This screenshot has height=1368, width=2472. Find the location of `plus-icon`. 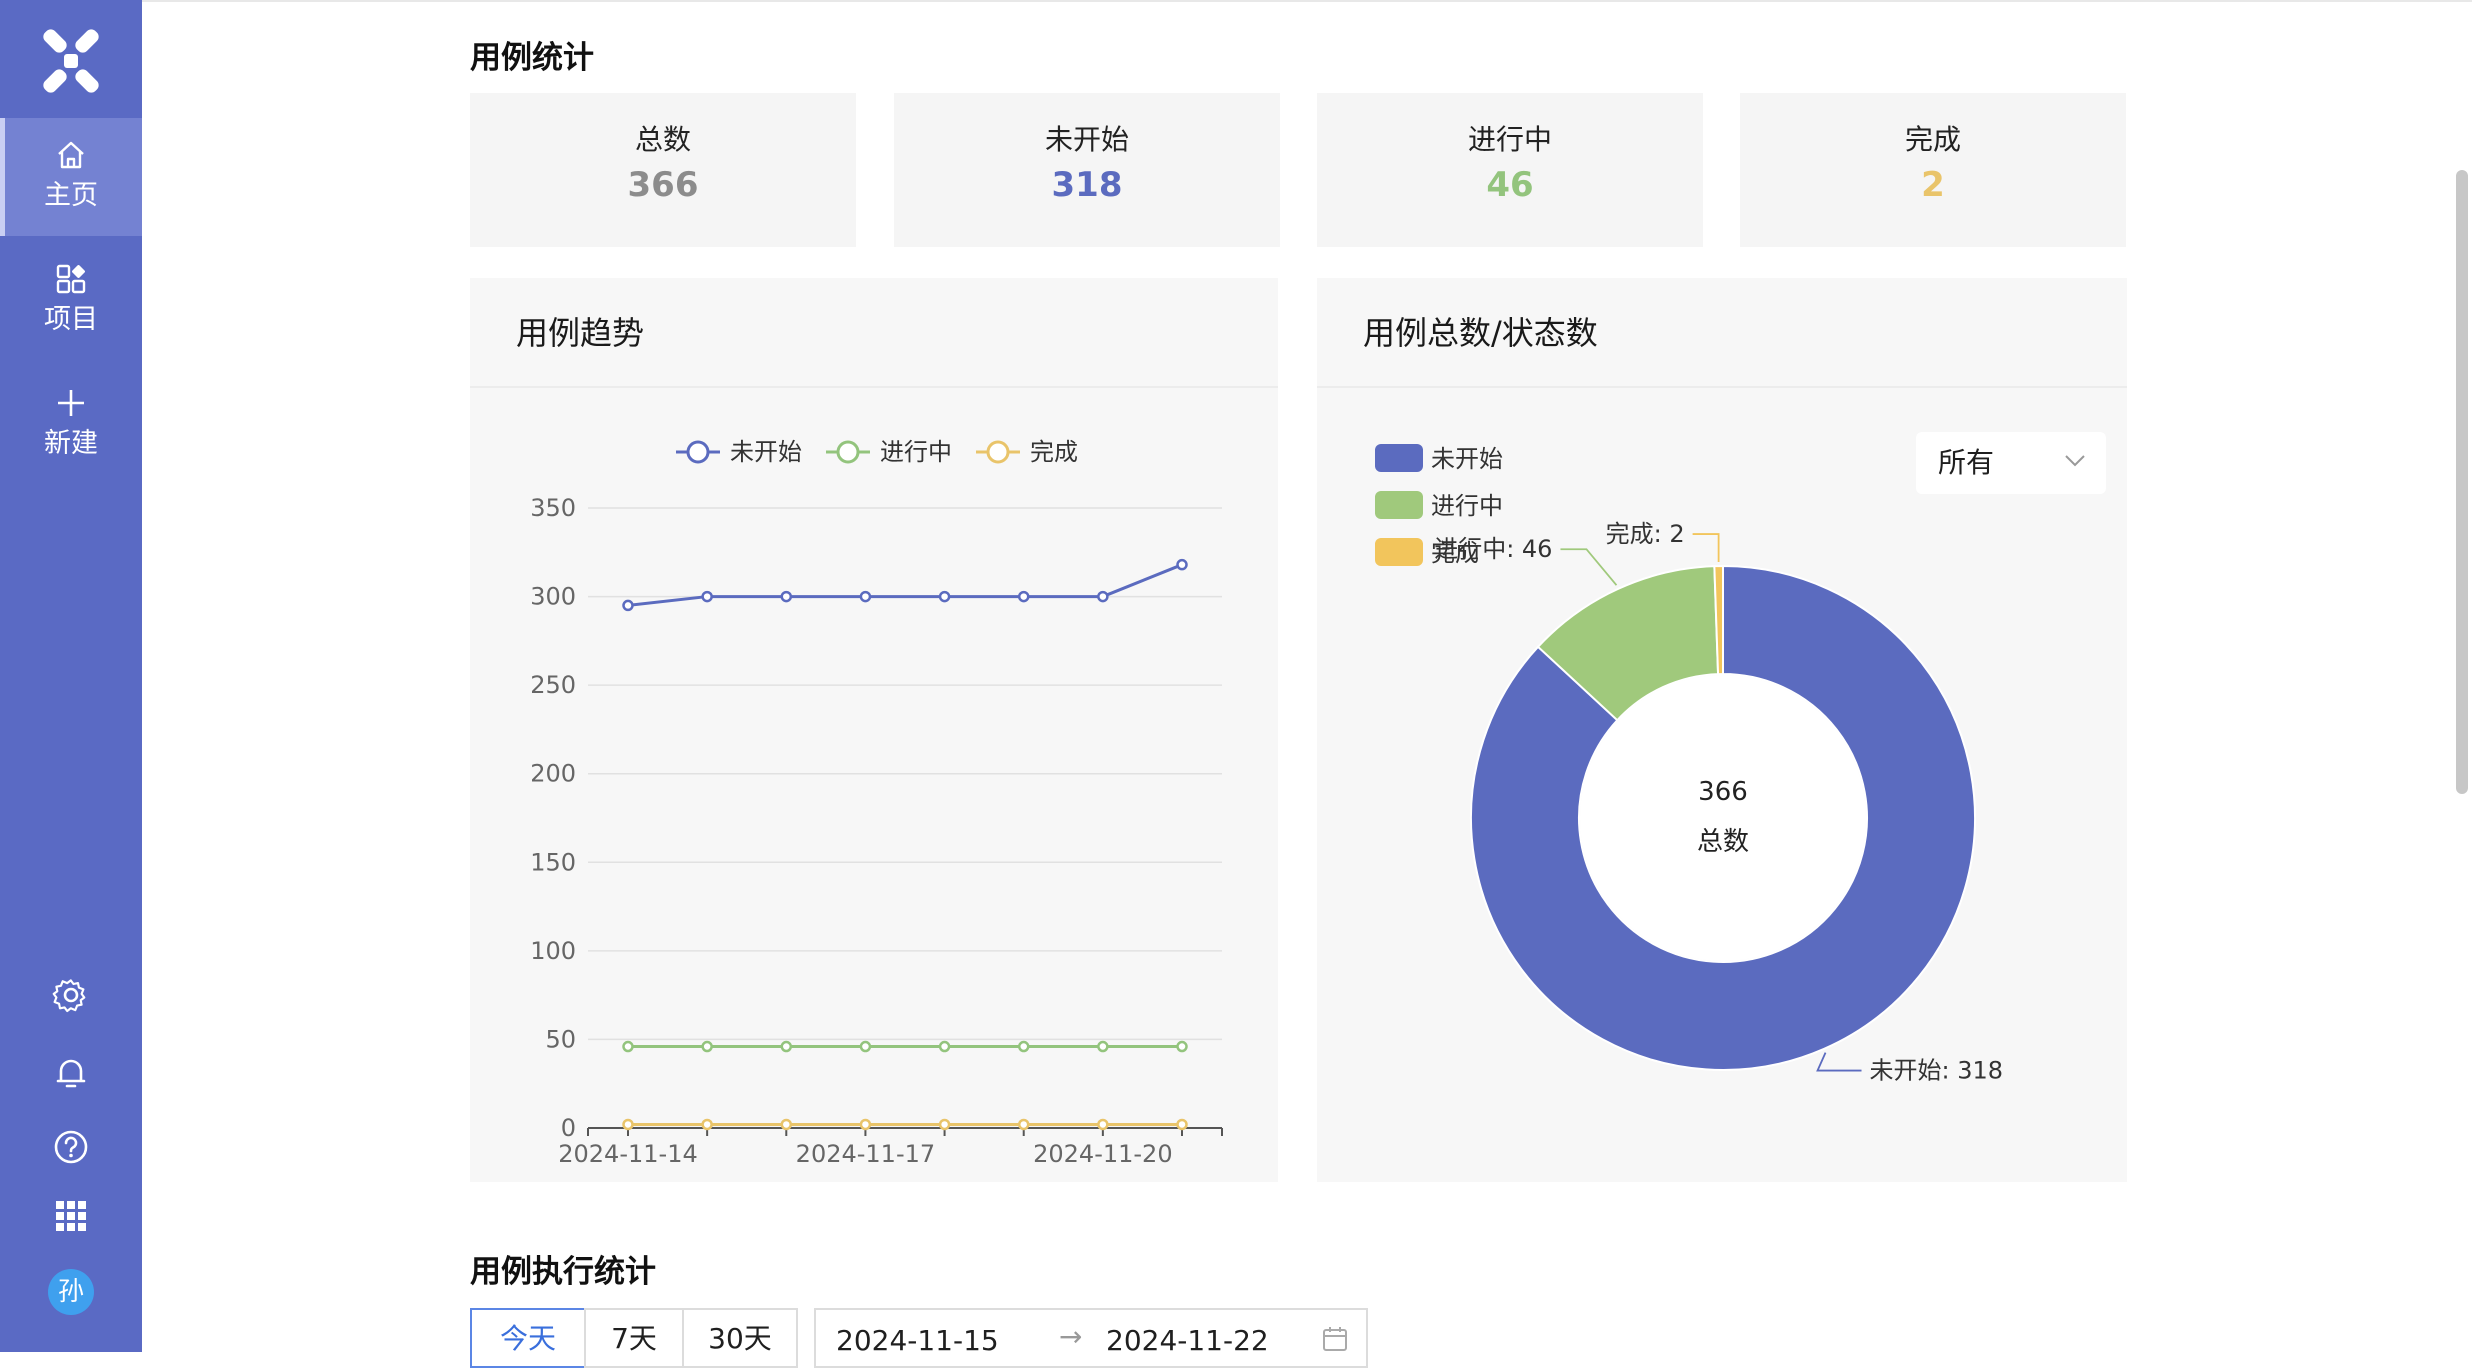

plus-icon is located at coordinates (71, 403).